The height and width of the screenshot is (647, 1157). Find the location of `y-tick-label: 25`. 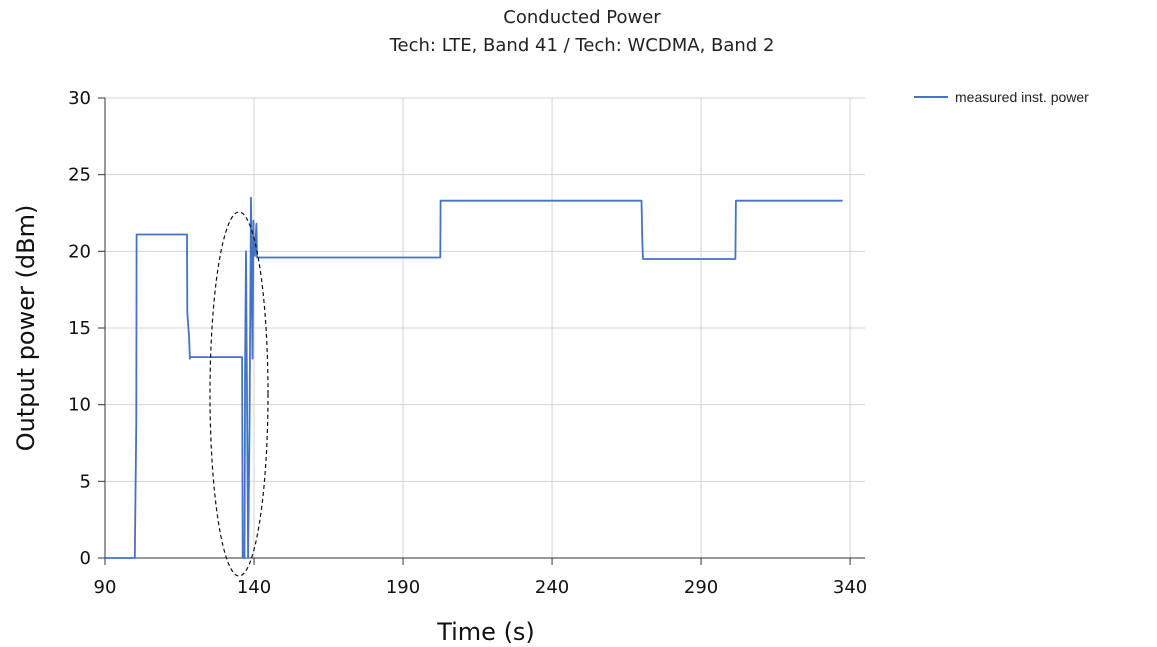

y-tick-label: 25 is located at coordinates (79, 175).